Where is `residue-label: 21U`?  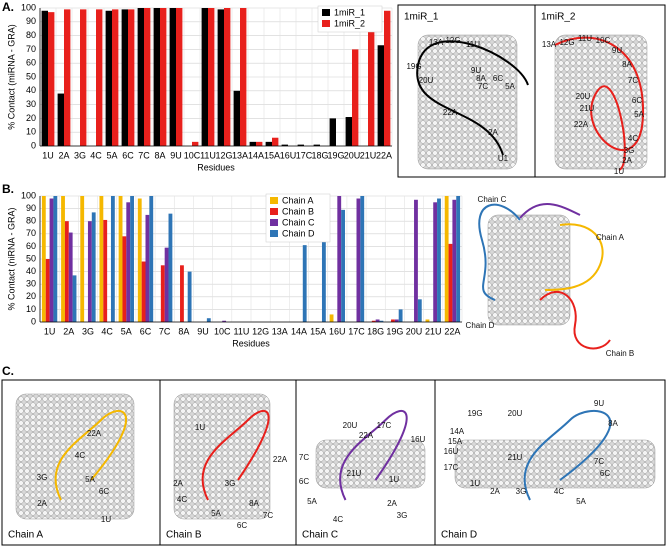
residue-label: 21U is located at coordinates (587, 108).